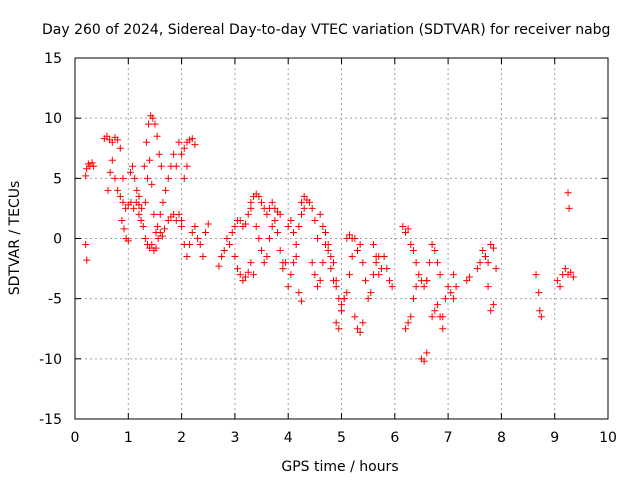 The height and width of the screenshot is (480, 640). I want to click on series-seg-c, so click(113, 157).